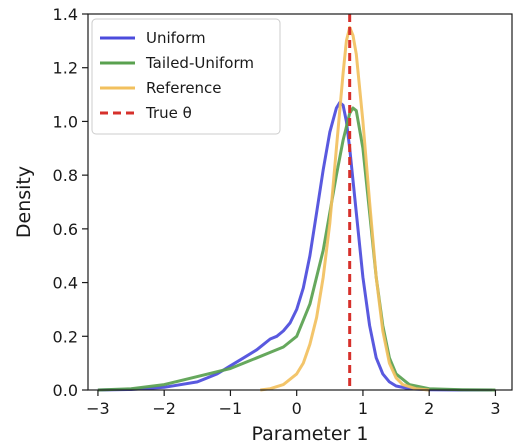 This screenshot has height=448, width=520. Describe the element at coordinates (176, 38) in the screenshot. I see `legend-label: Uniform` at that location.